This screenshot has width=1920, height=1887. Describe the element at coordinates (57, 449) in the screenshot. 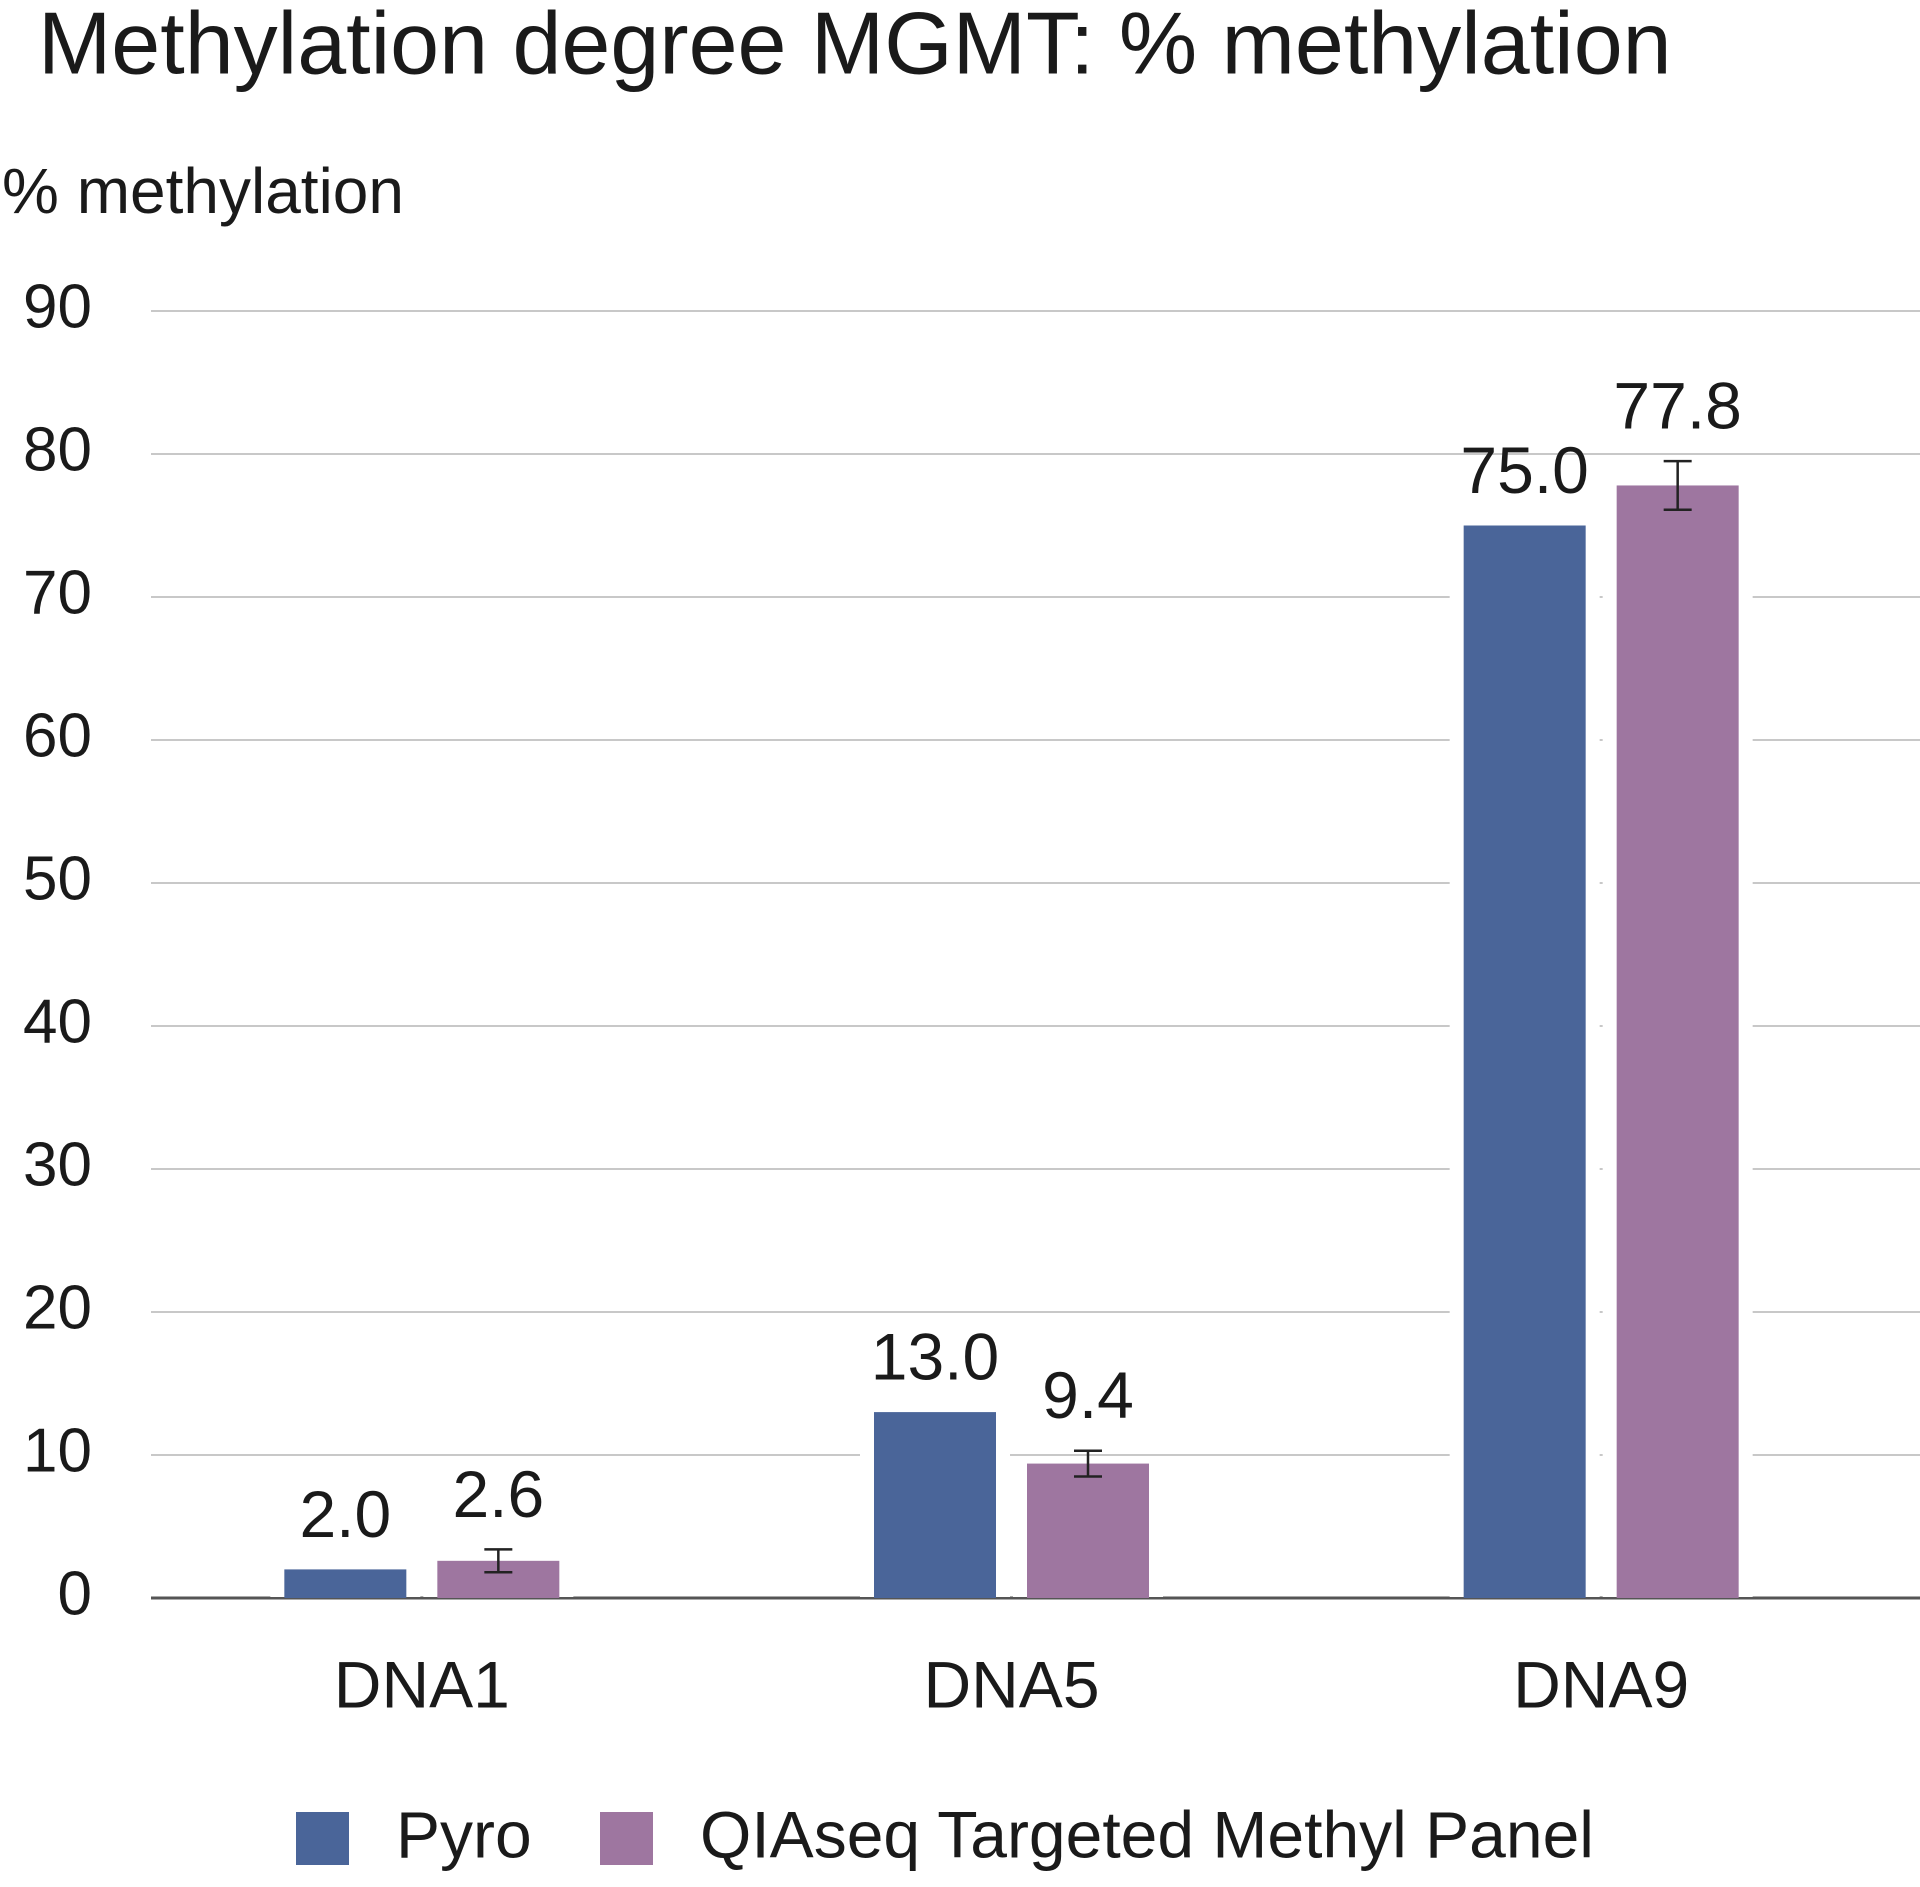

I see `y-tick-label: 80` at that location.